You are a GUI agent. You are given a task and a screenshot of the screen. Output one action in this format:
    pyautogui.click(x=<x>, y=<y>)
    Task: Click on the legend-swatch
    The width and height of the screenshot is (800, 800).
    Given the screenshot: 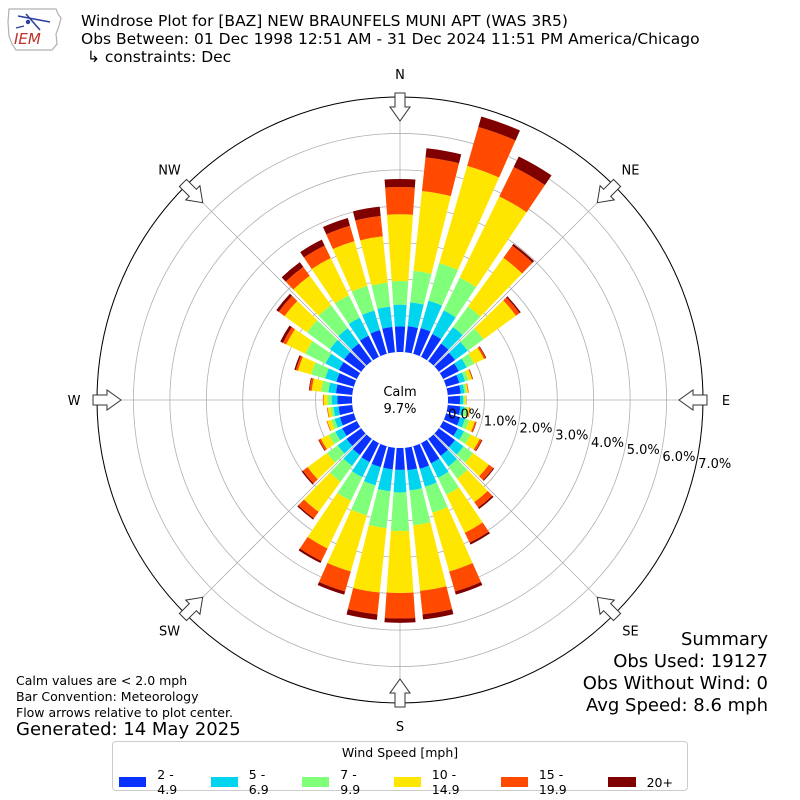 What is the action you would take?
    pyautogui.click(x=316, y=782)
    